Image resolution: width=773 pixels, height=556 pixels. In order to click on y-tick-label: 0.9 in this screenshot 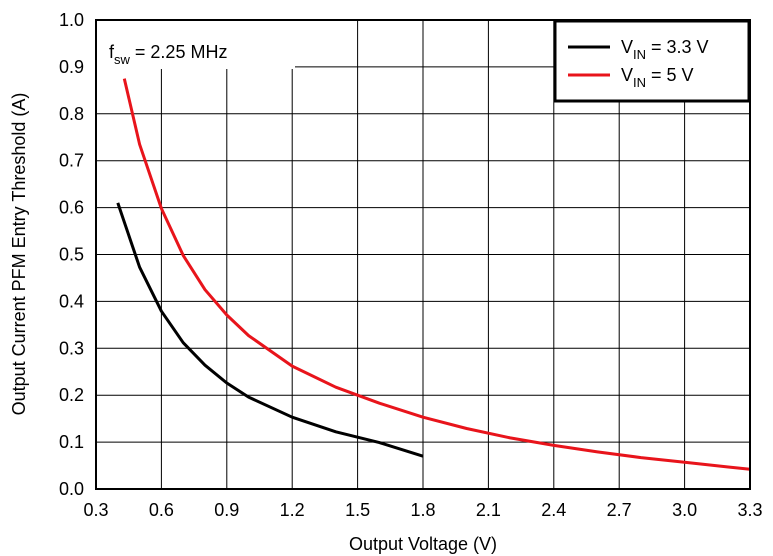, I will do `click(71, 67)`.